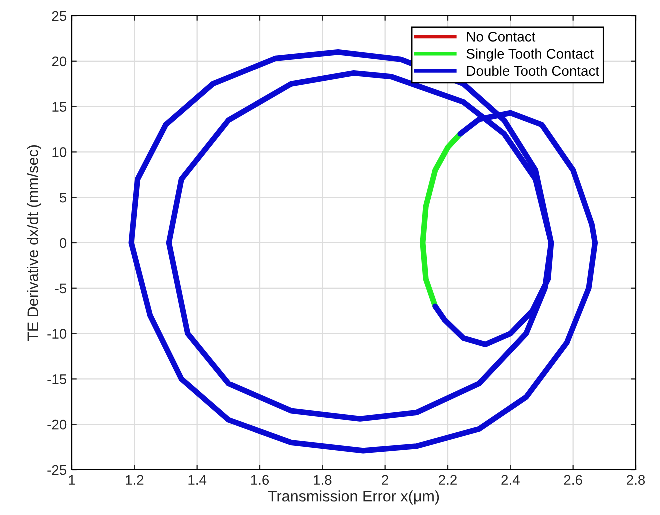  What do you see at coordinates (57, 334) in the screenshot?
I see `y-tick-label: -10` at bounding box center [57, 334].